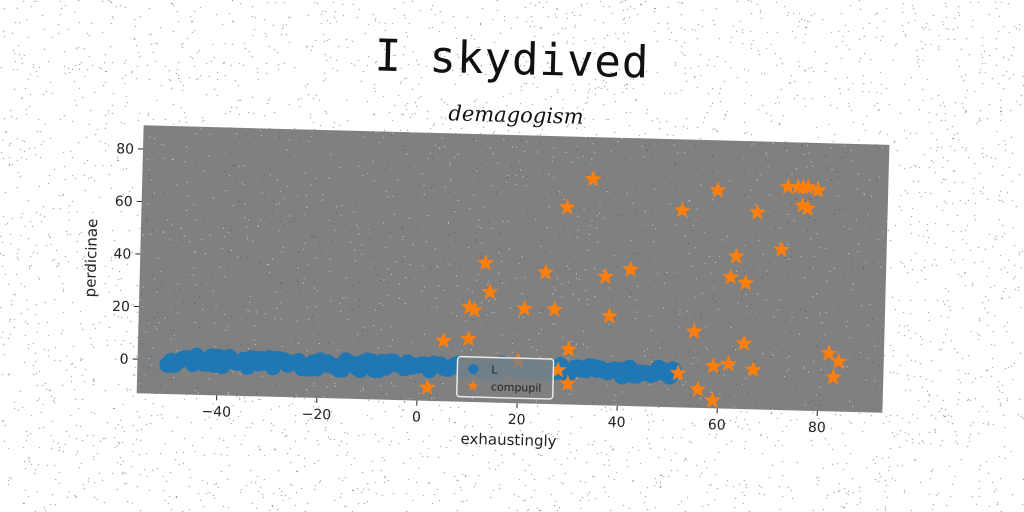 This screenshot has height=512, width=1024. I want to click on legend-box, so click(505, 377).